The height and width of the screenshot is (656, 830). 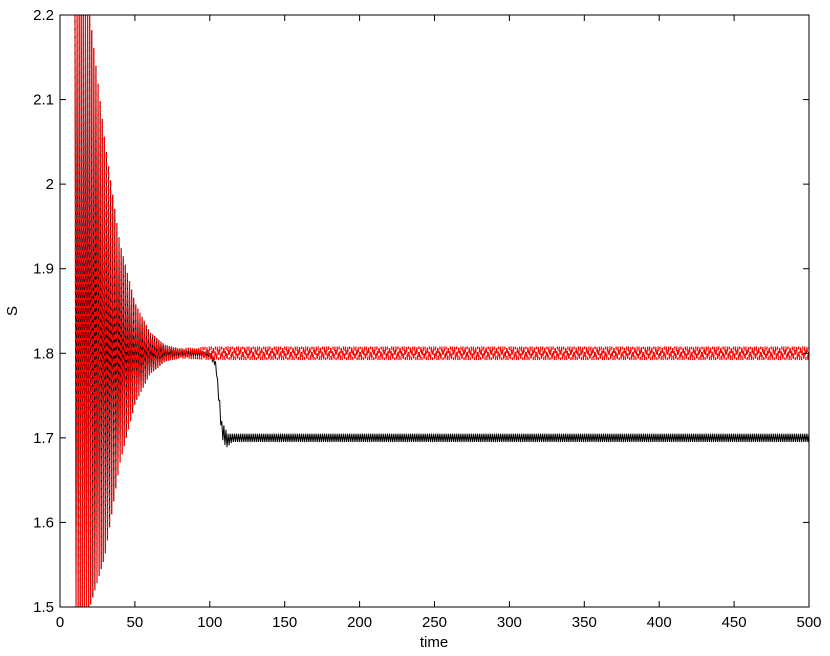 I want to click on x-tick-label: 100, so click(x=209, y=622).